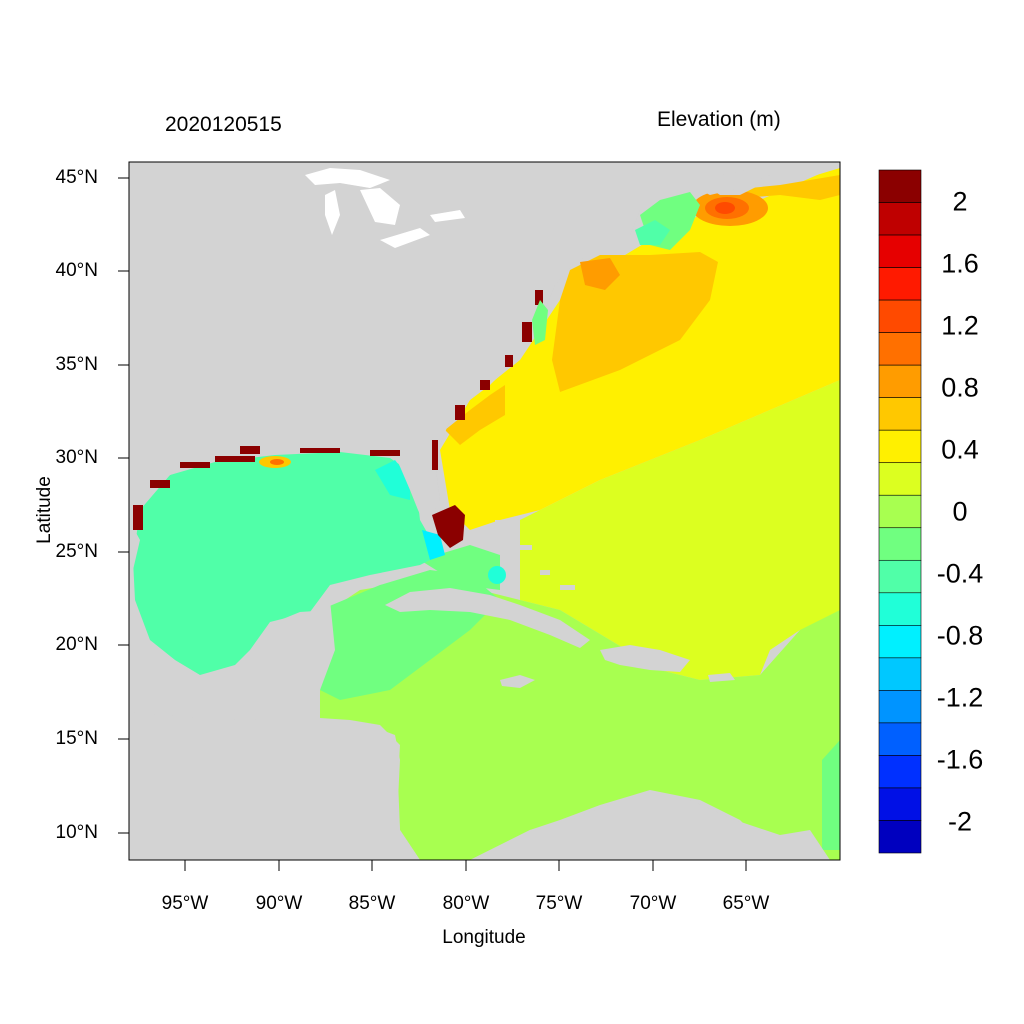  Describe the element at coordinates (299, 650) in the screenshot. I see `yucatan-land` at that location.